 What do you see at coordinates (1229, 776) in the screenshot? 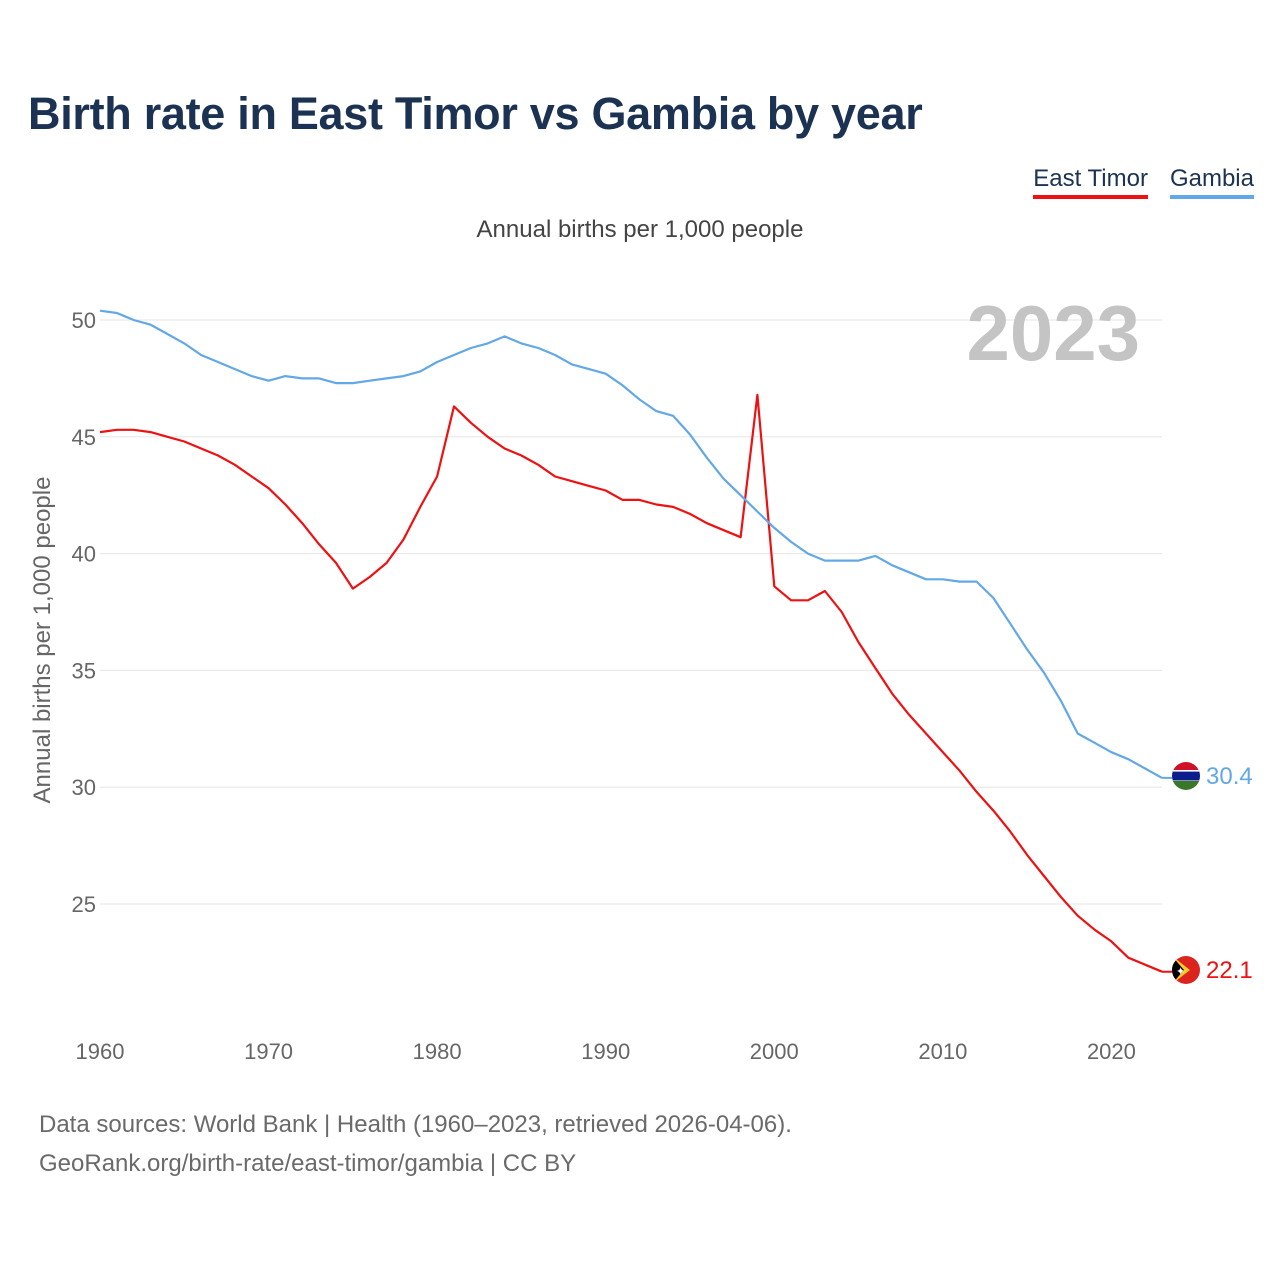
I see `gambia-end-value: 30.4` at bounding box center [1229, 776].